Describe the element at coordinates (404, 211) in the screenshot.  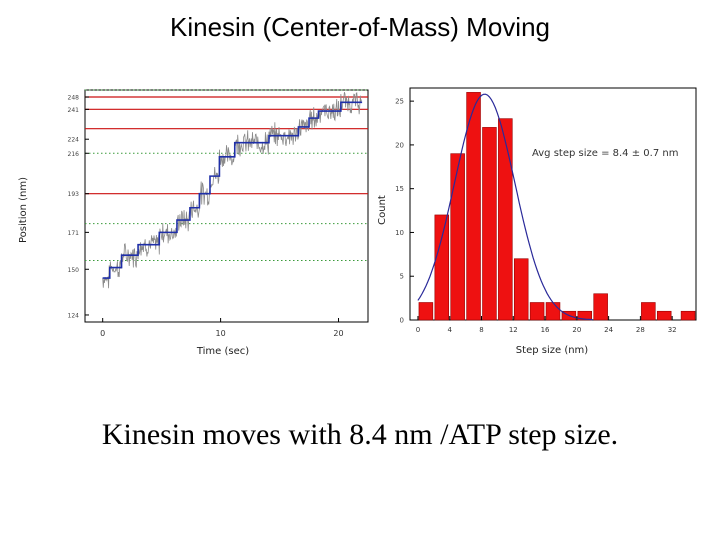
I see `histogram-y-ticks: 0 5 10 15 20 25` at that location.